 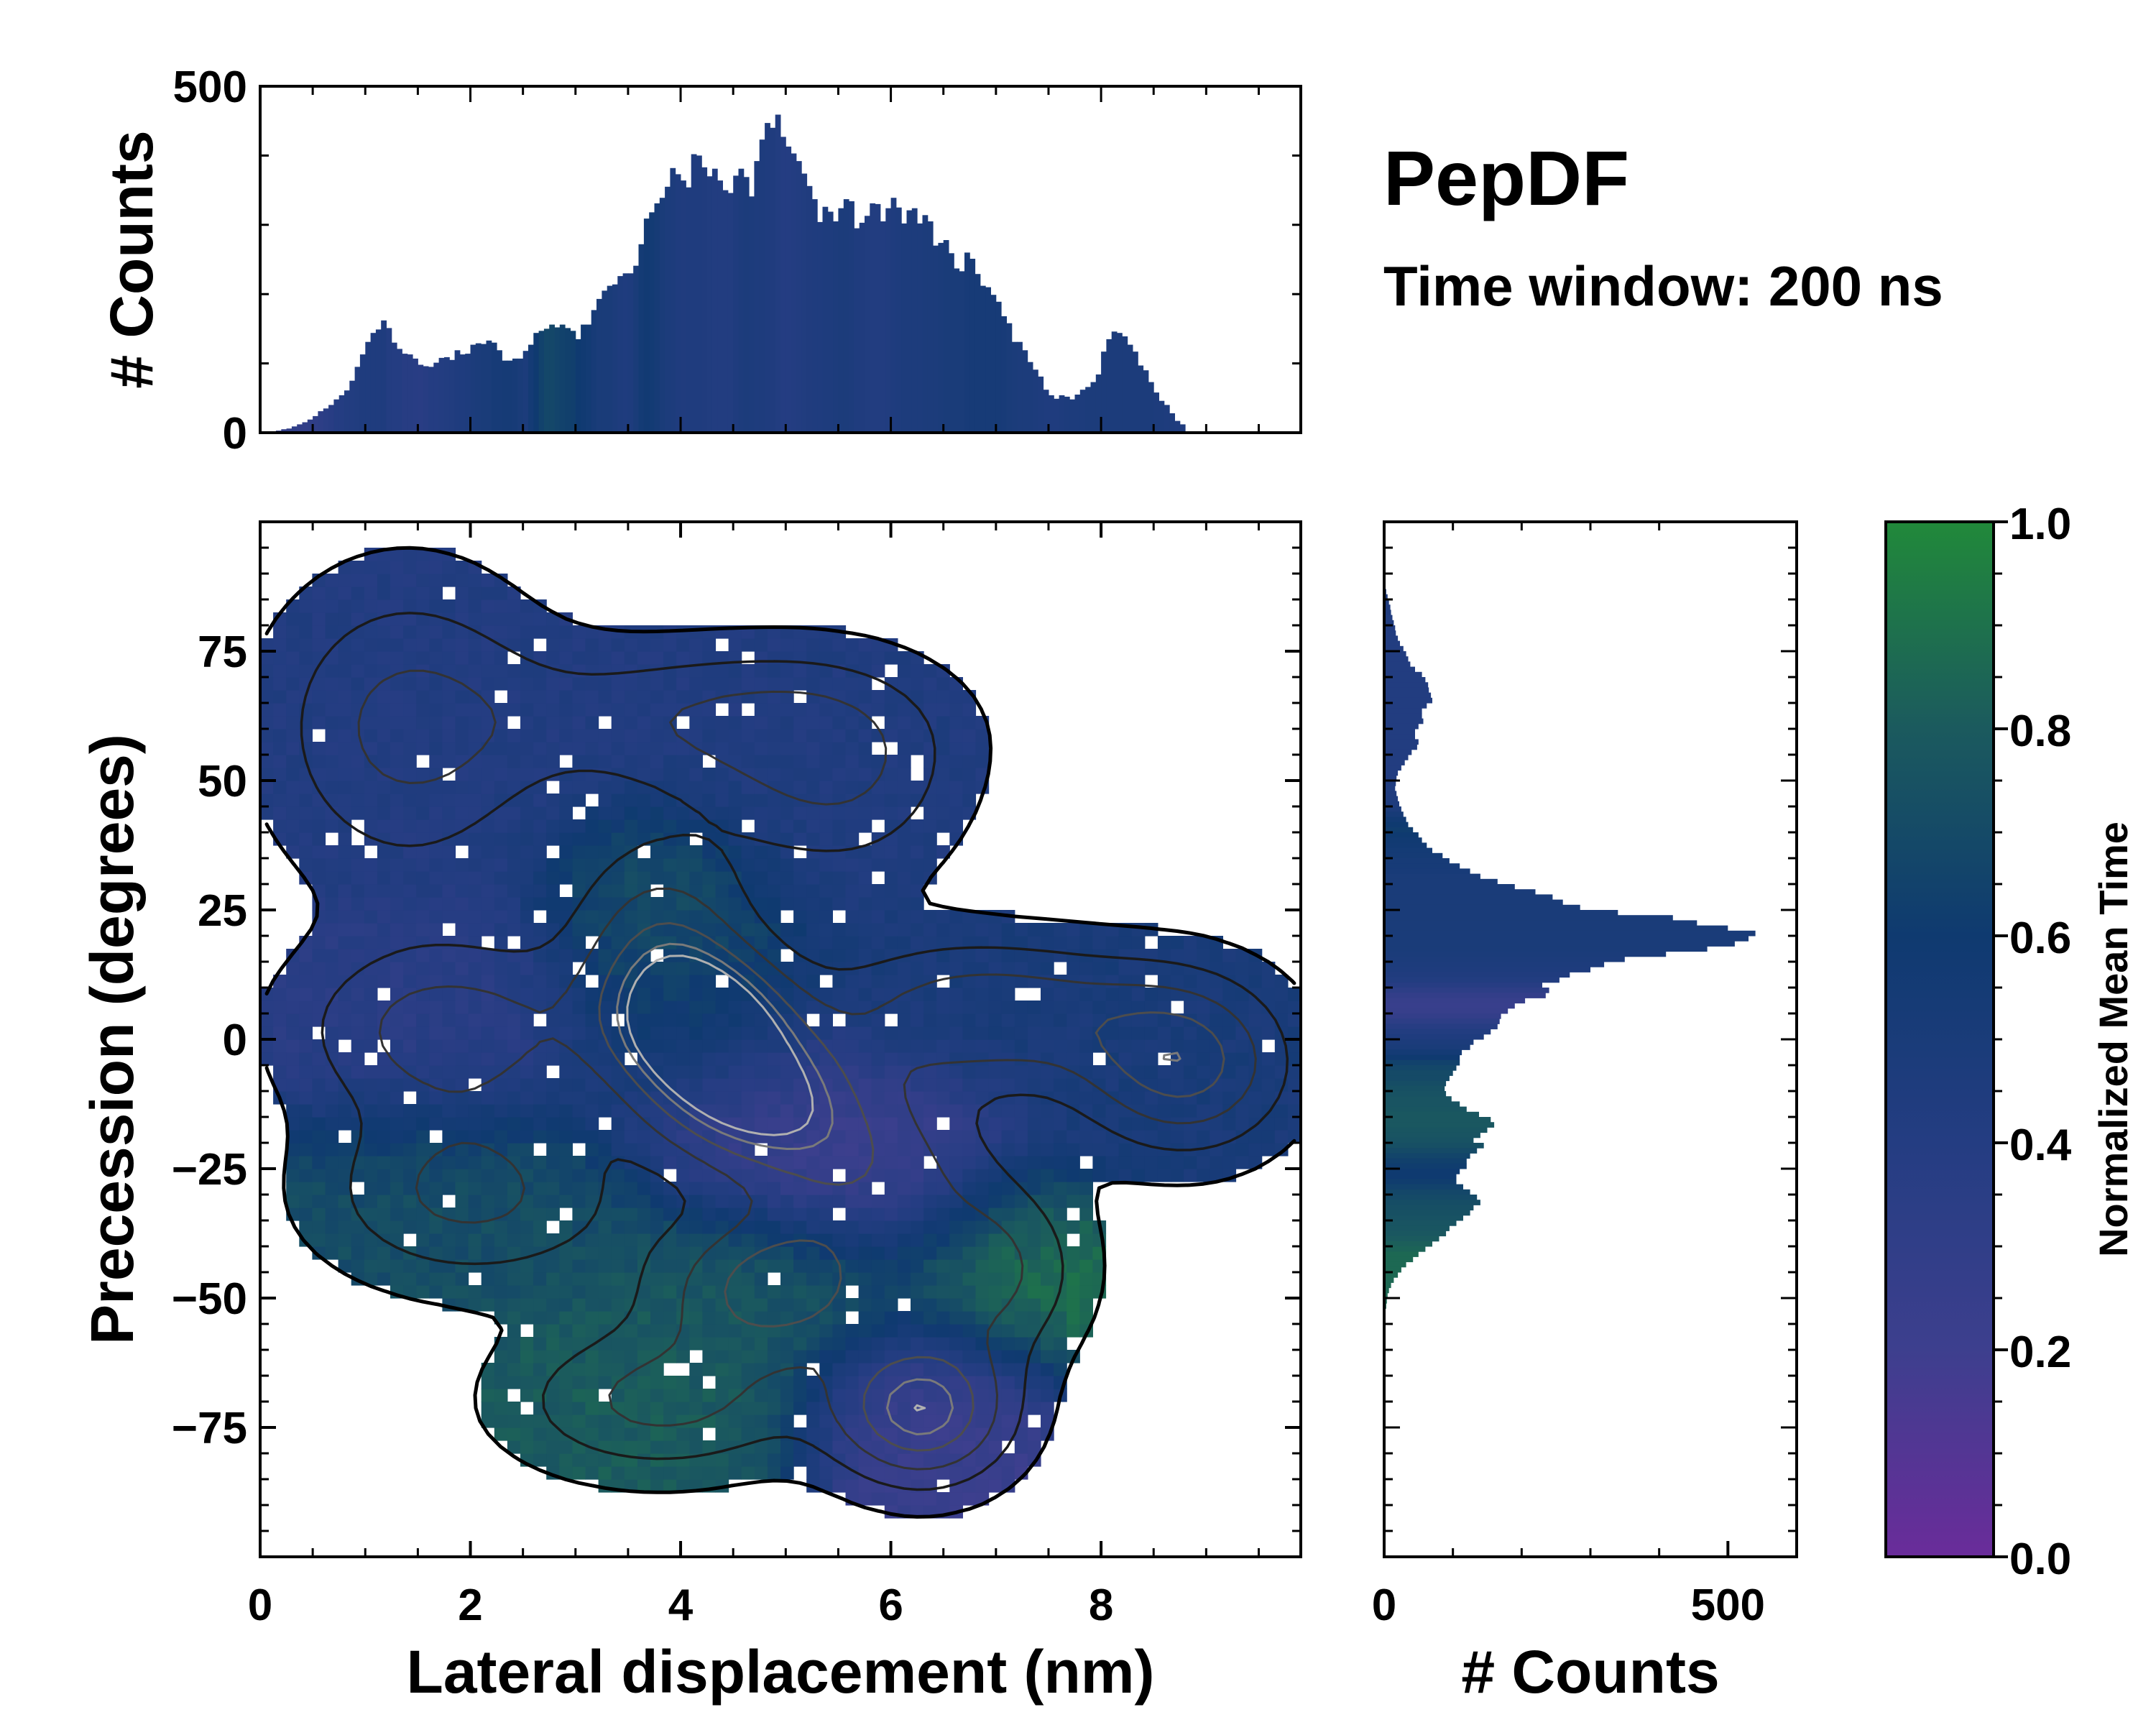 I want to click on x-tick-label: 4, so click(x=681, y=1605).